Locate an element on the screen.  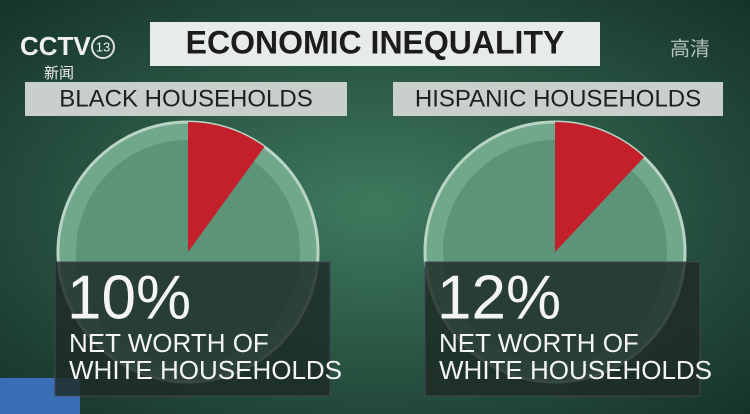
channel-name: 新闻 is located at coordinates (59, 73).